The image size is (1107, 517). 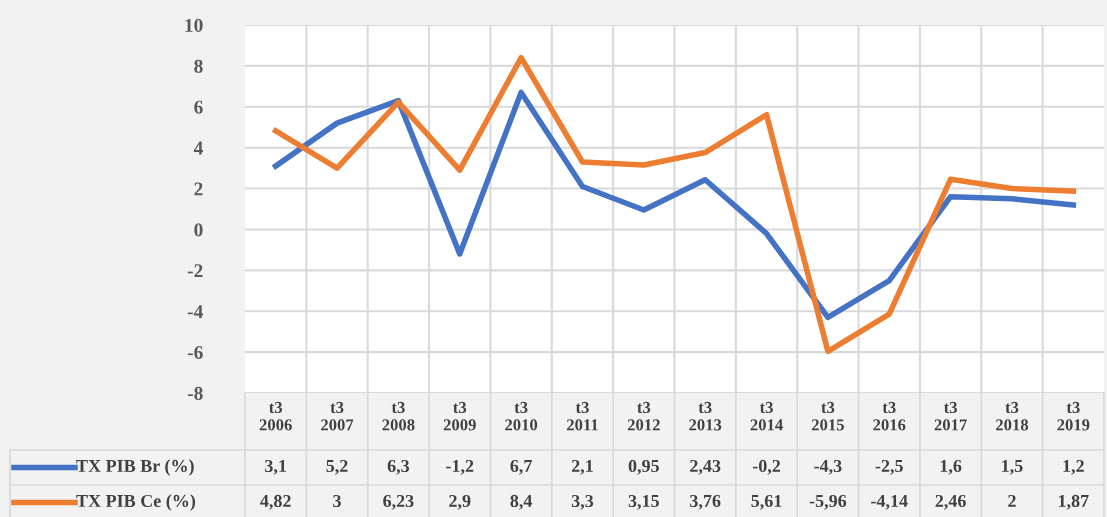 What do you see at coordinates (766, 416) in the screenshot?
I see `x-tick-label: t3 2014` at bounding box center [766, 416].